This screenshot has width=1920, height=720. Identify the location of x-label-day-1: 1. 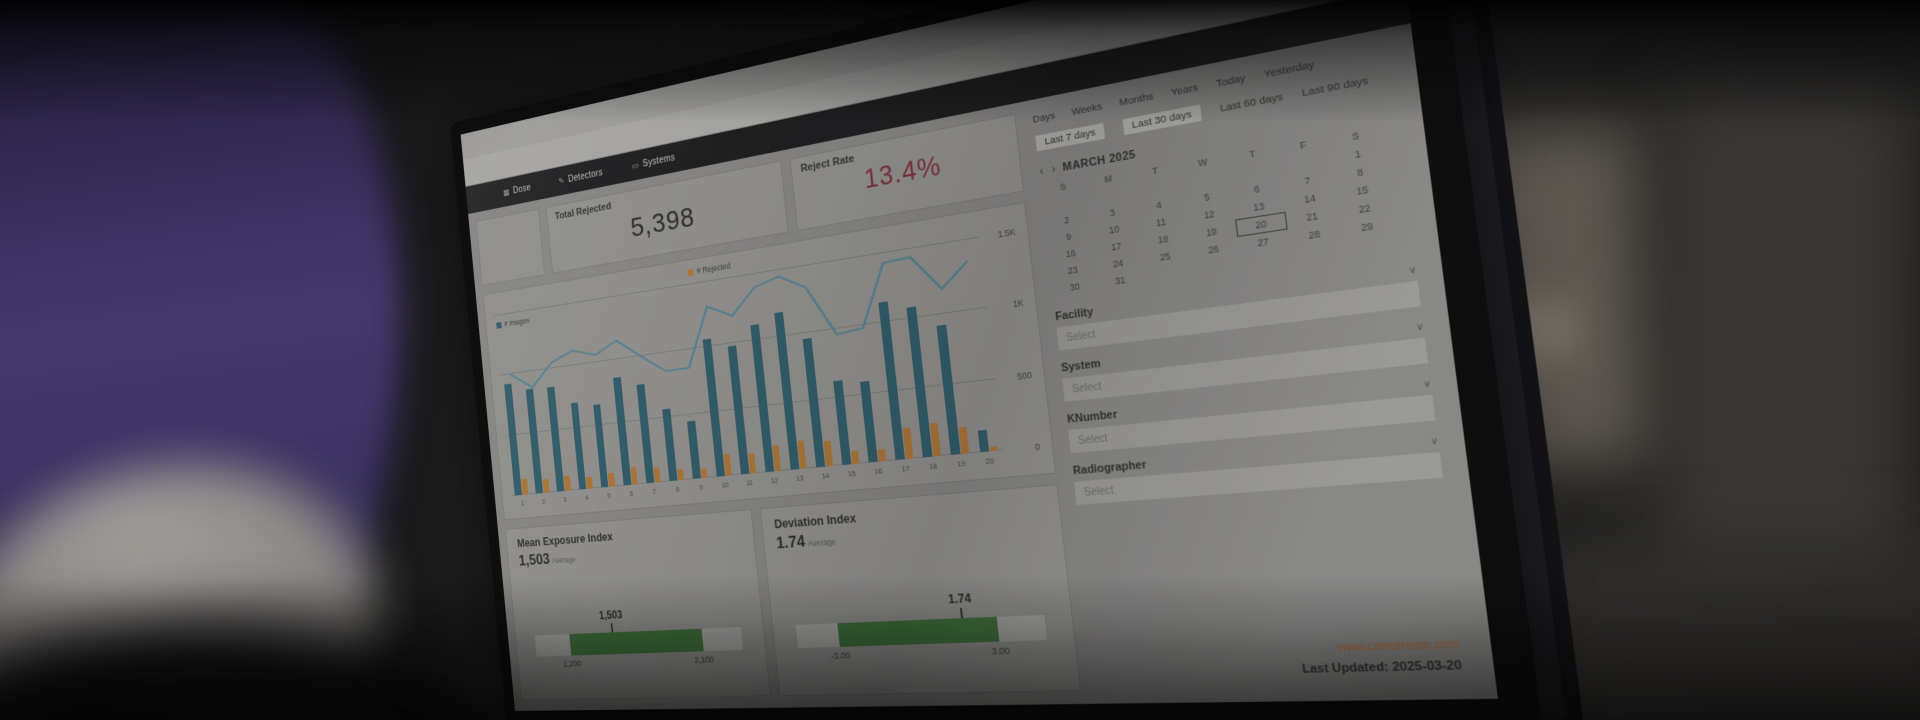
(522, 503).